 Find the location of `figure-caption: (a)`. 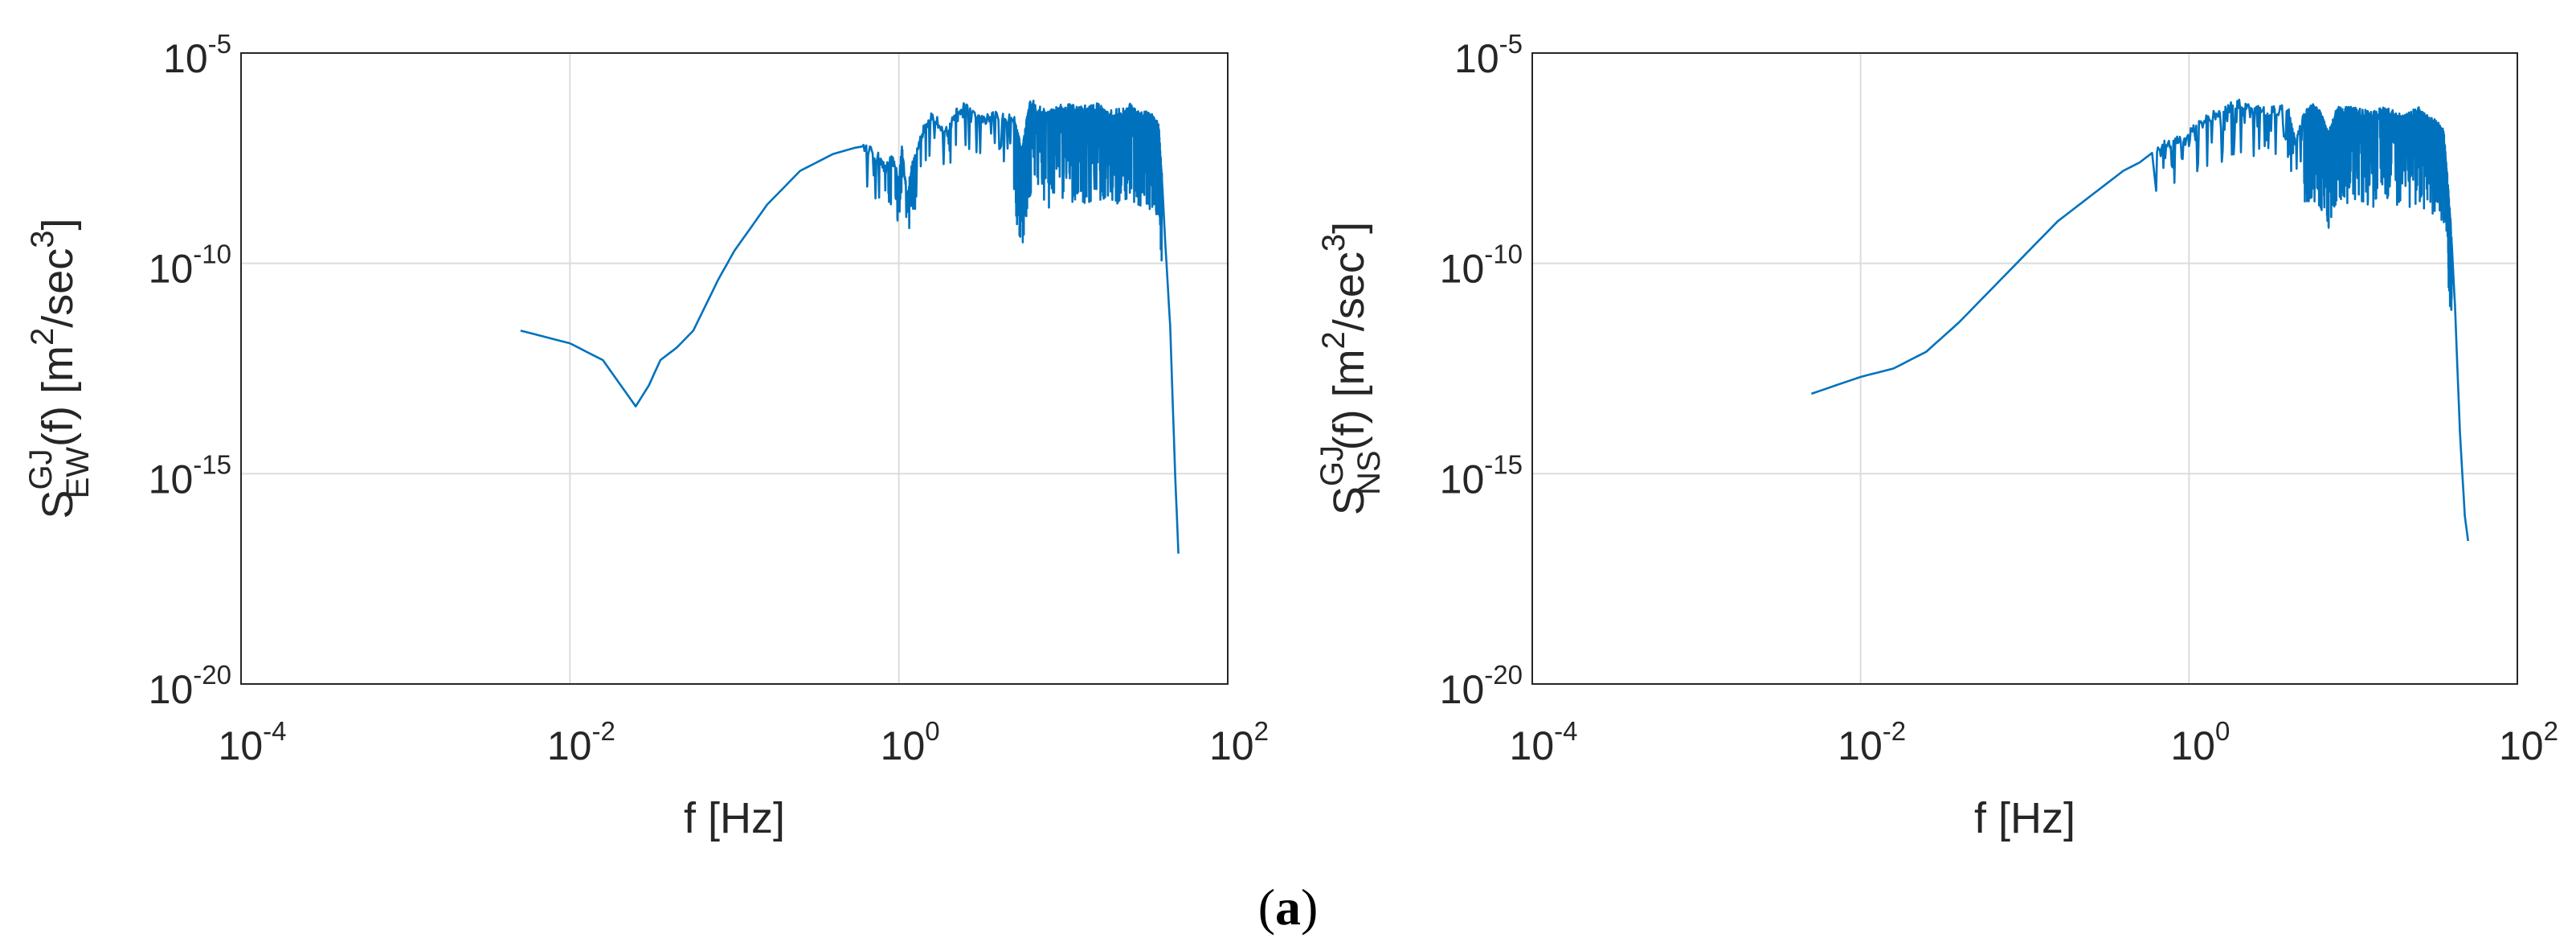

figure-caption: (a) is located at coordinates (1288, 907).